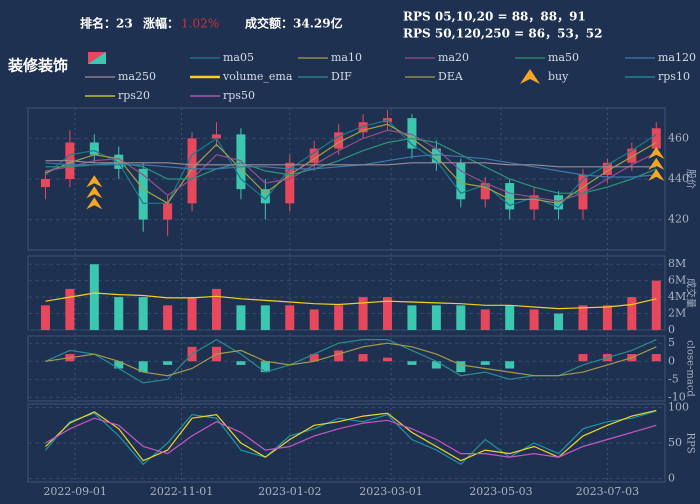 The height and width of the screenshot is (504, 700). Describe the element at coordinates (451, 76) in the screenshot. I see `legend-label: DEA` at that location.